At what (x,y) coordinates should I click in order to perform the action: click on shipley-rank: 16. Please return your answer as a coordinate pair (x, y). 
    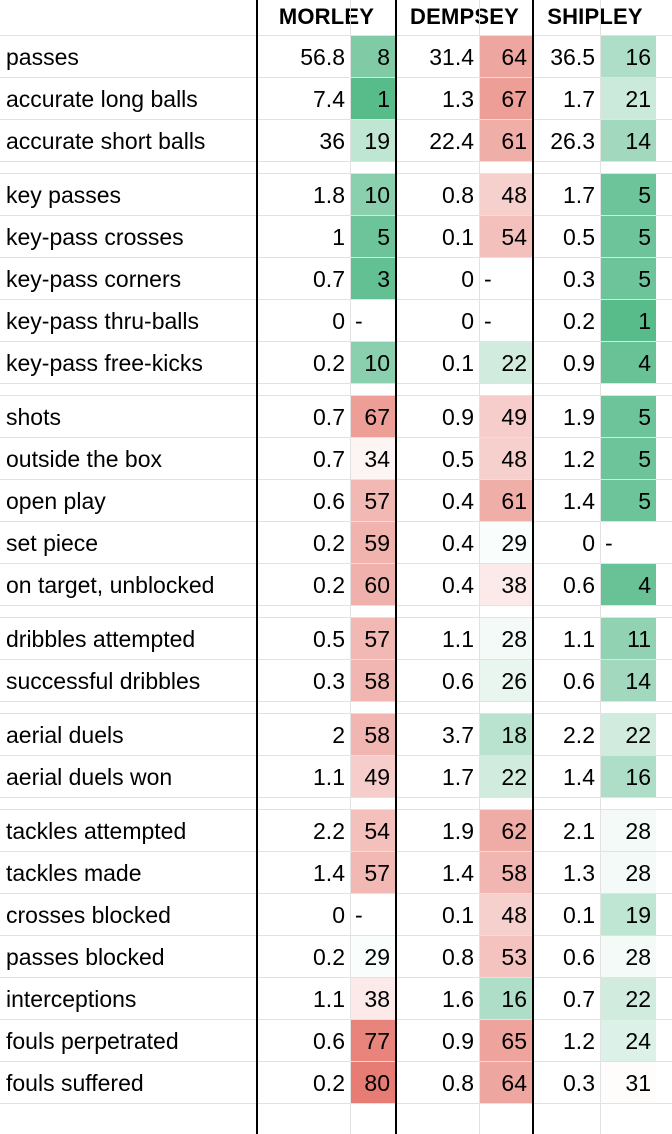
    Looking at the image, I should click on (628, 777).